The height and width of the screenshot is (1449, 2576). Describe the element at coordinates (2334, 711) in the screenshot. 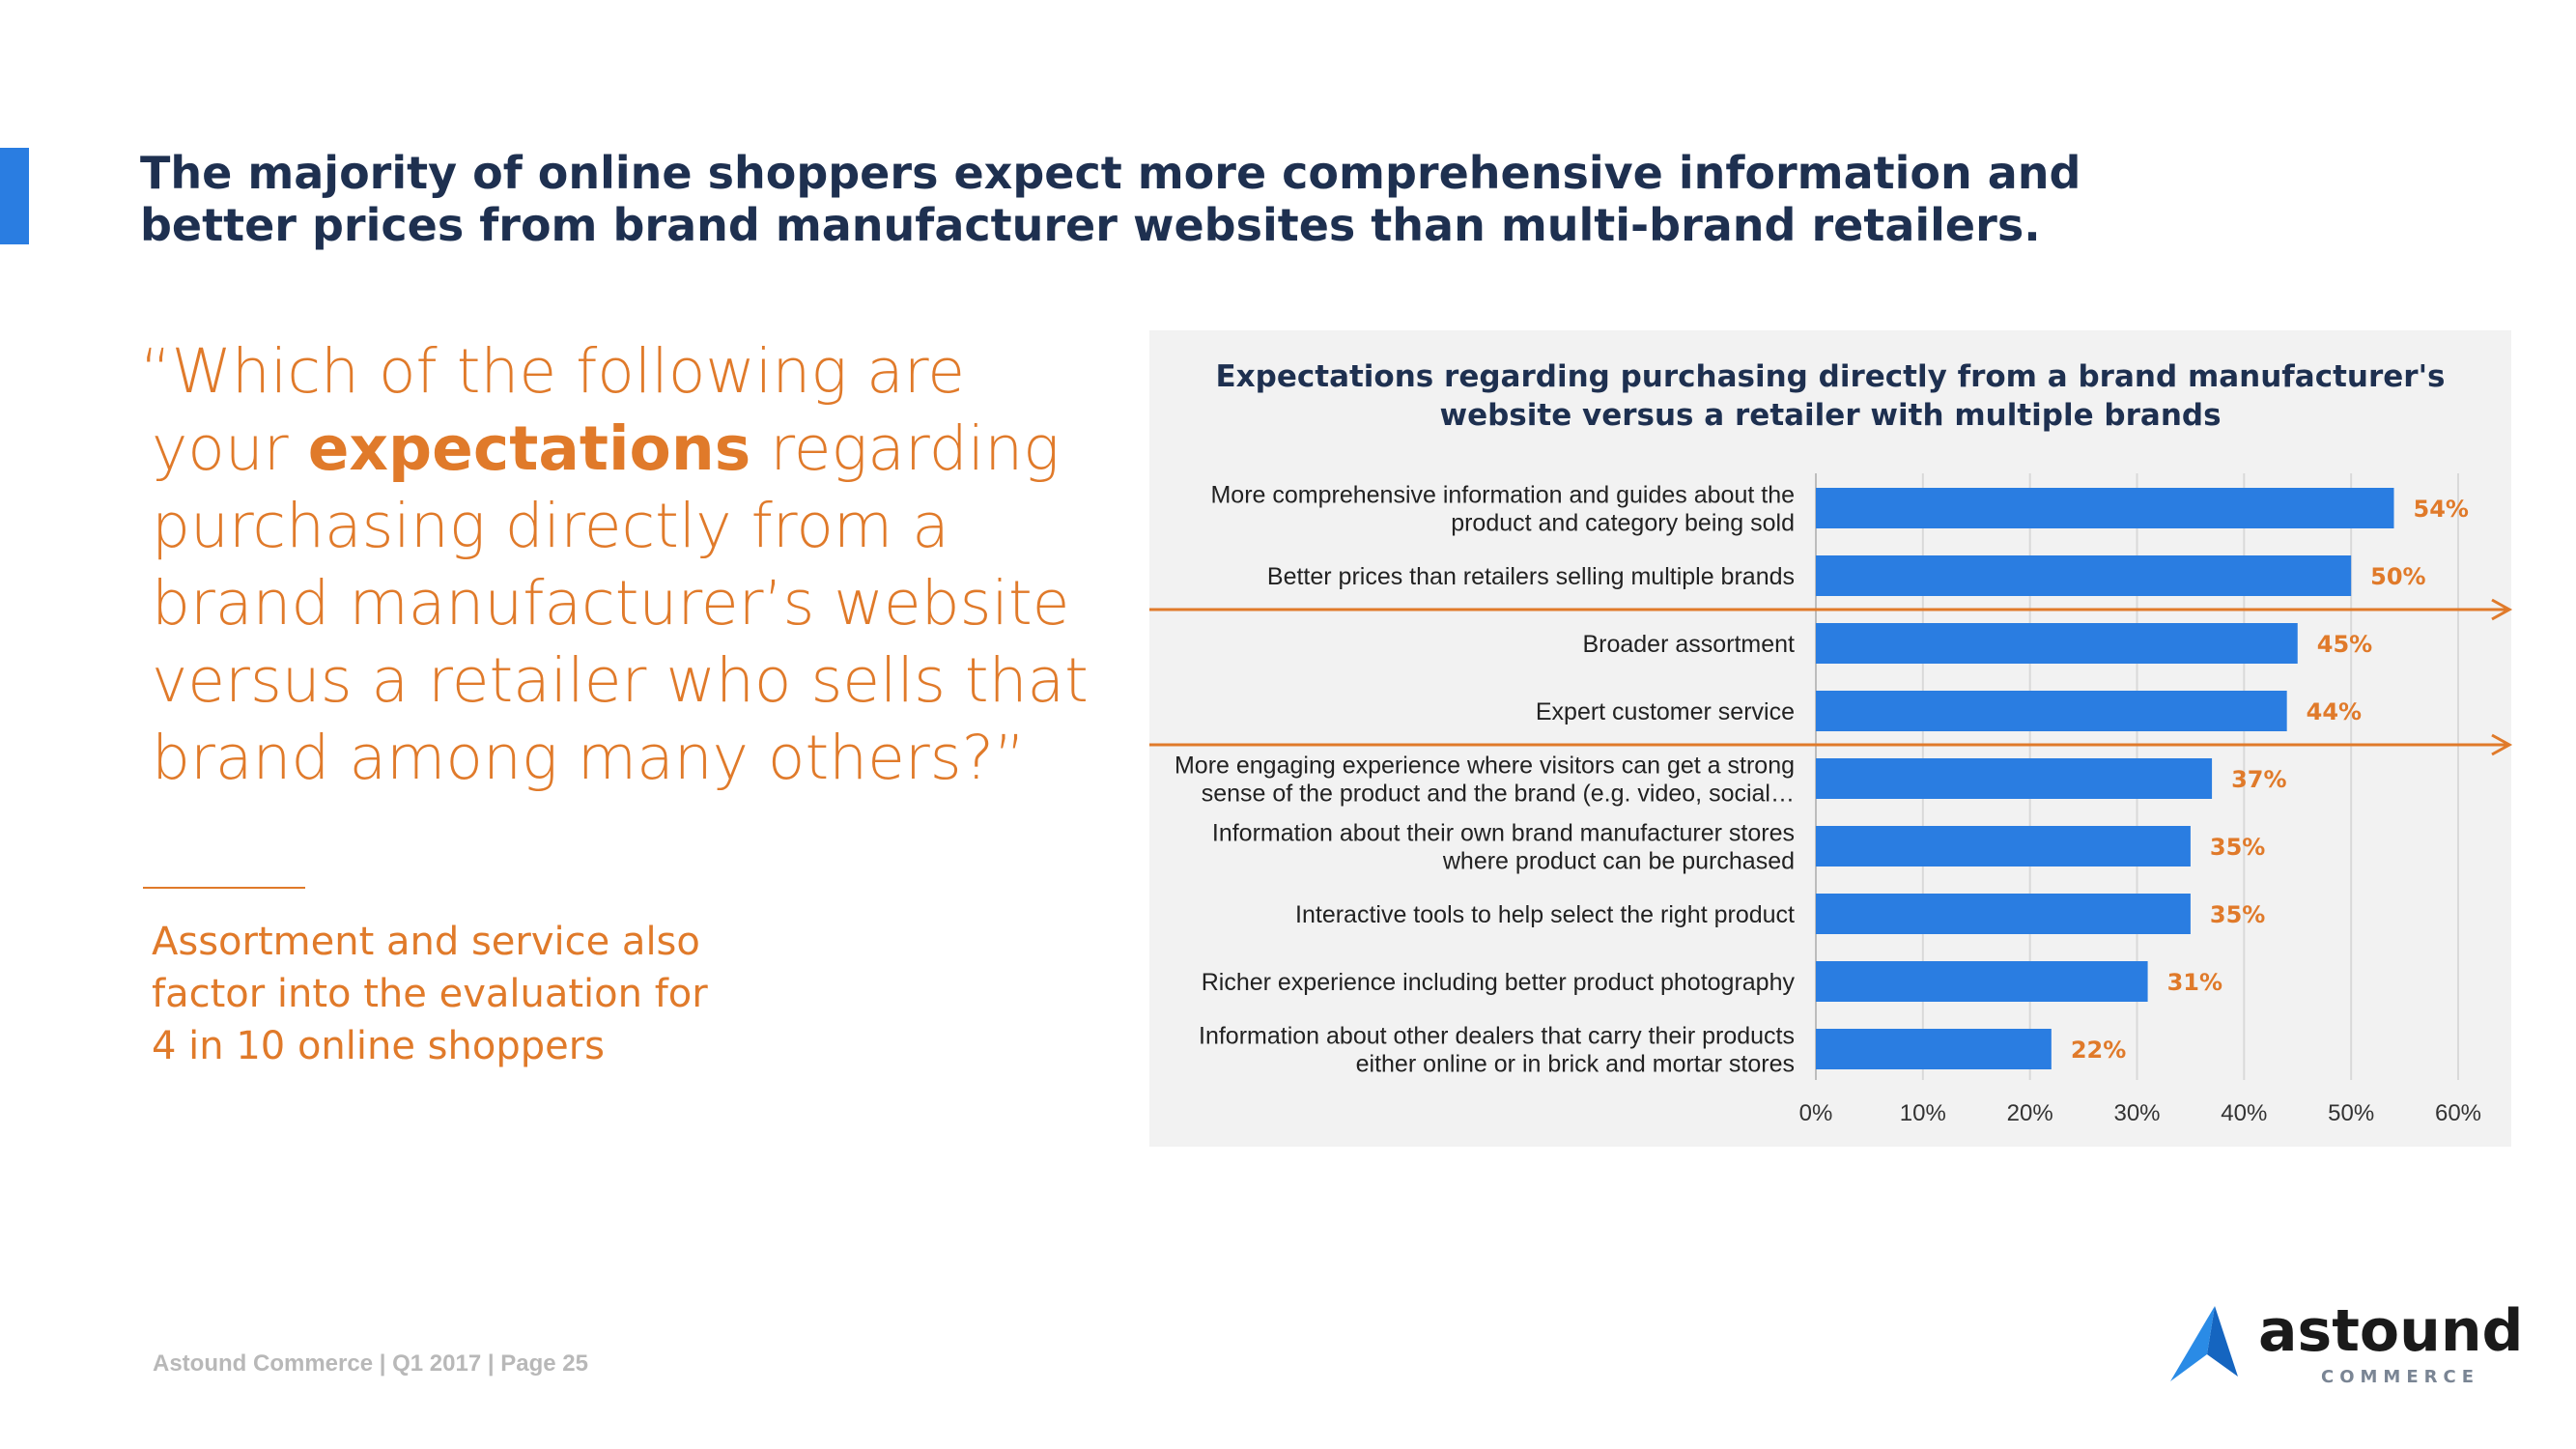

I see `value-label: 44%` at that location.